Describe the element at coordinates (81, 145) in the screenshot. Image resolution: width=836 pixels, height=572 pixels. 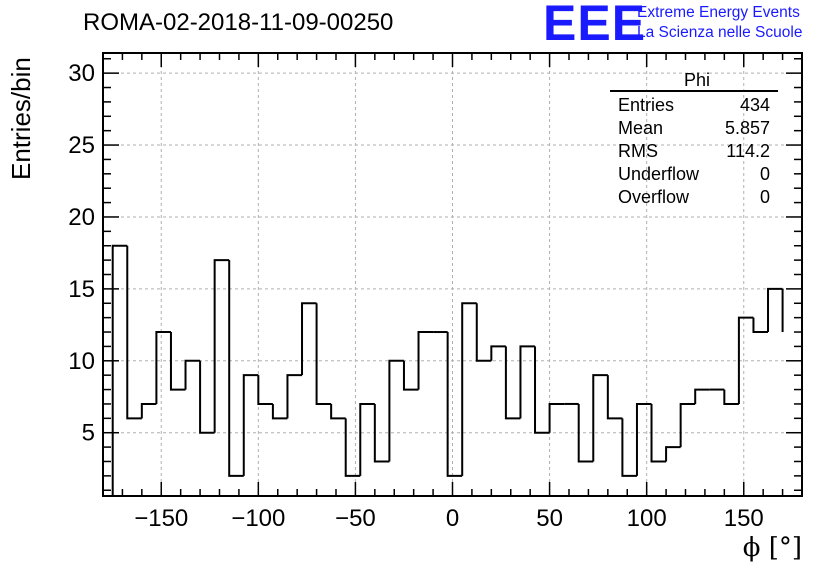
I see `y-tick-label: 25` at that location.